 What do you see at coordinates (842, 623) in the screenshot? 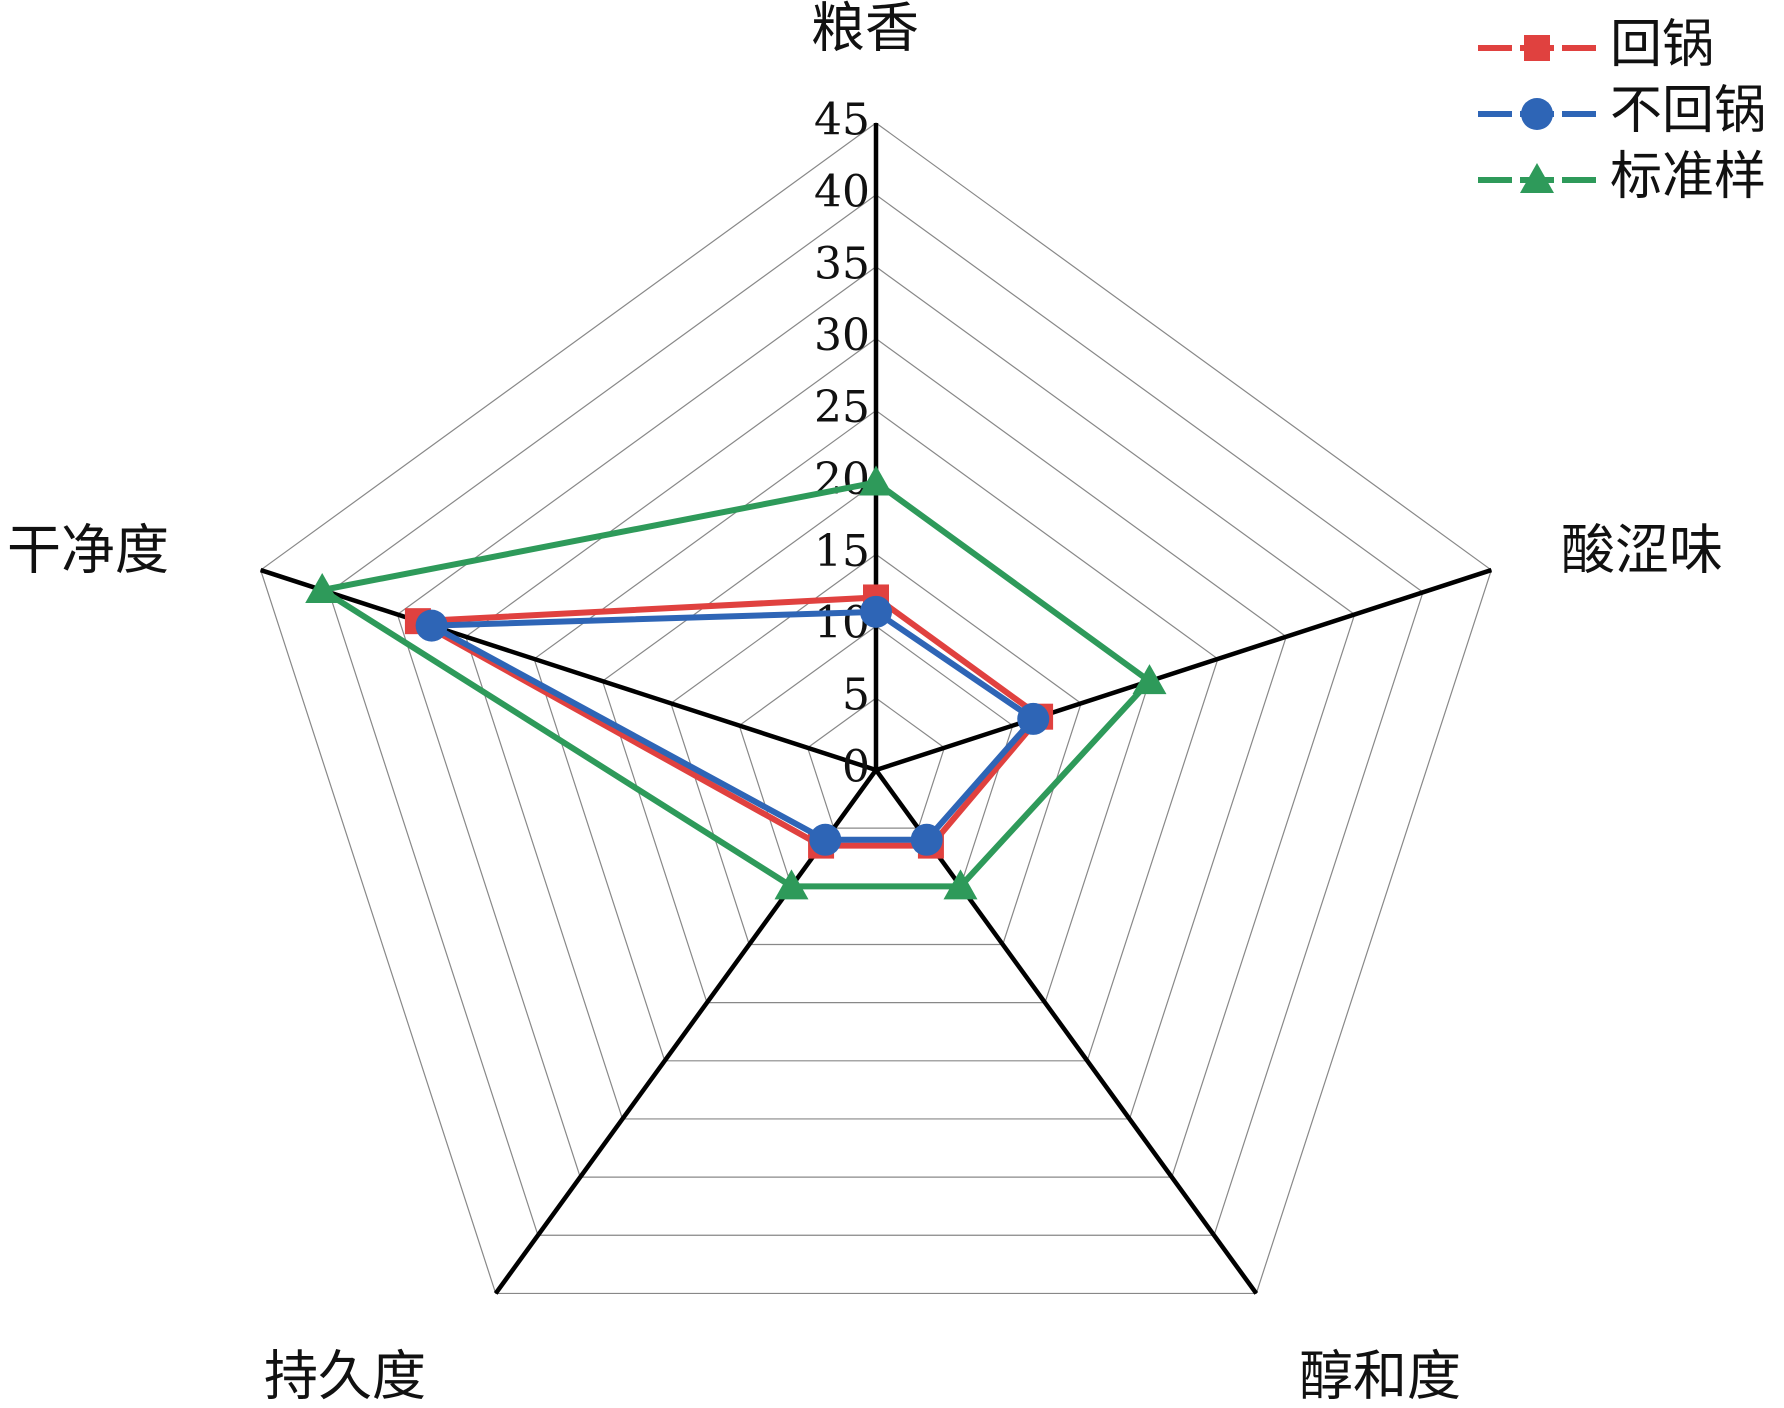
I see `r-tick-label: 10` at bounding box center [842, 623].